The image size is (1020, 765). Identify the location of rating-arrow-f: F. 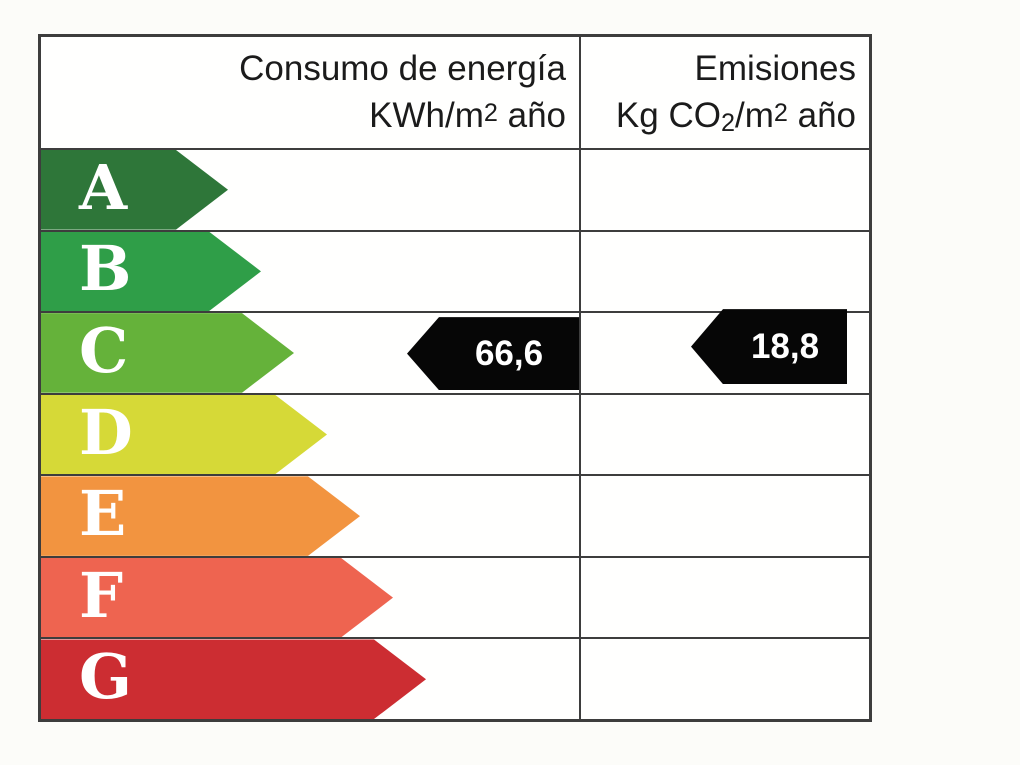
(217, 598).